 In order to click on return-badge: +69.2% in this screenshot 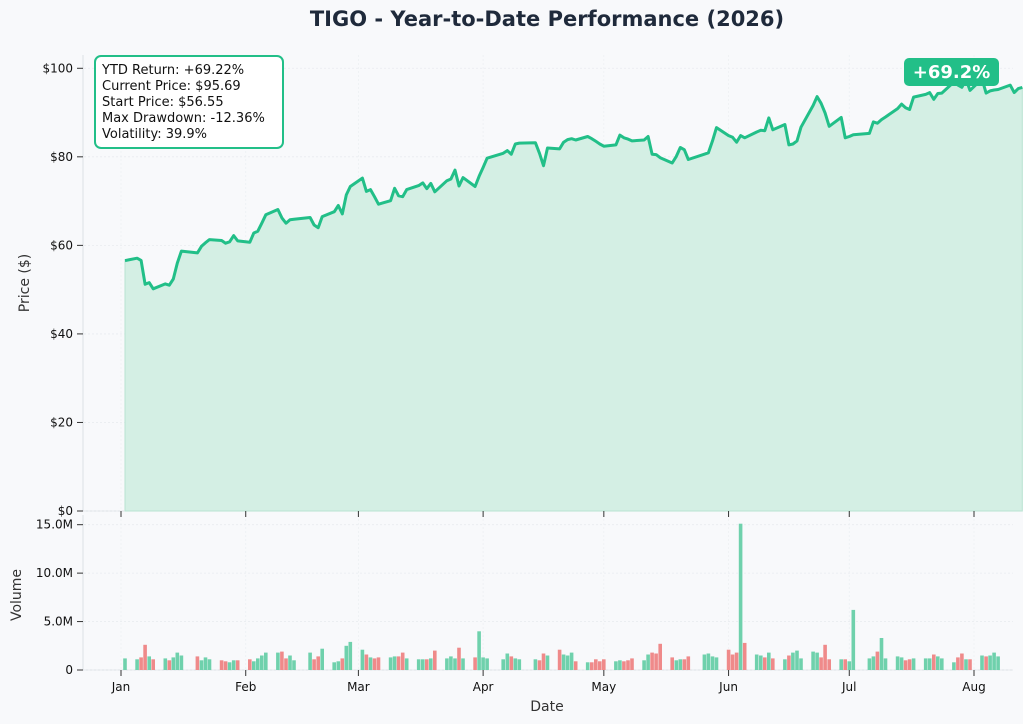, I will do `click(951, 72)`.